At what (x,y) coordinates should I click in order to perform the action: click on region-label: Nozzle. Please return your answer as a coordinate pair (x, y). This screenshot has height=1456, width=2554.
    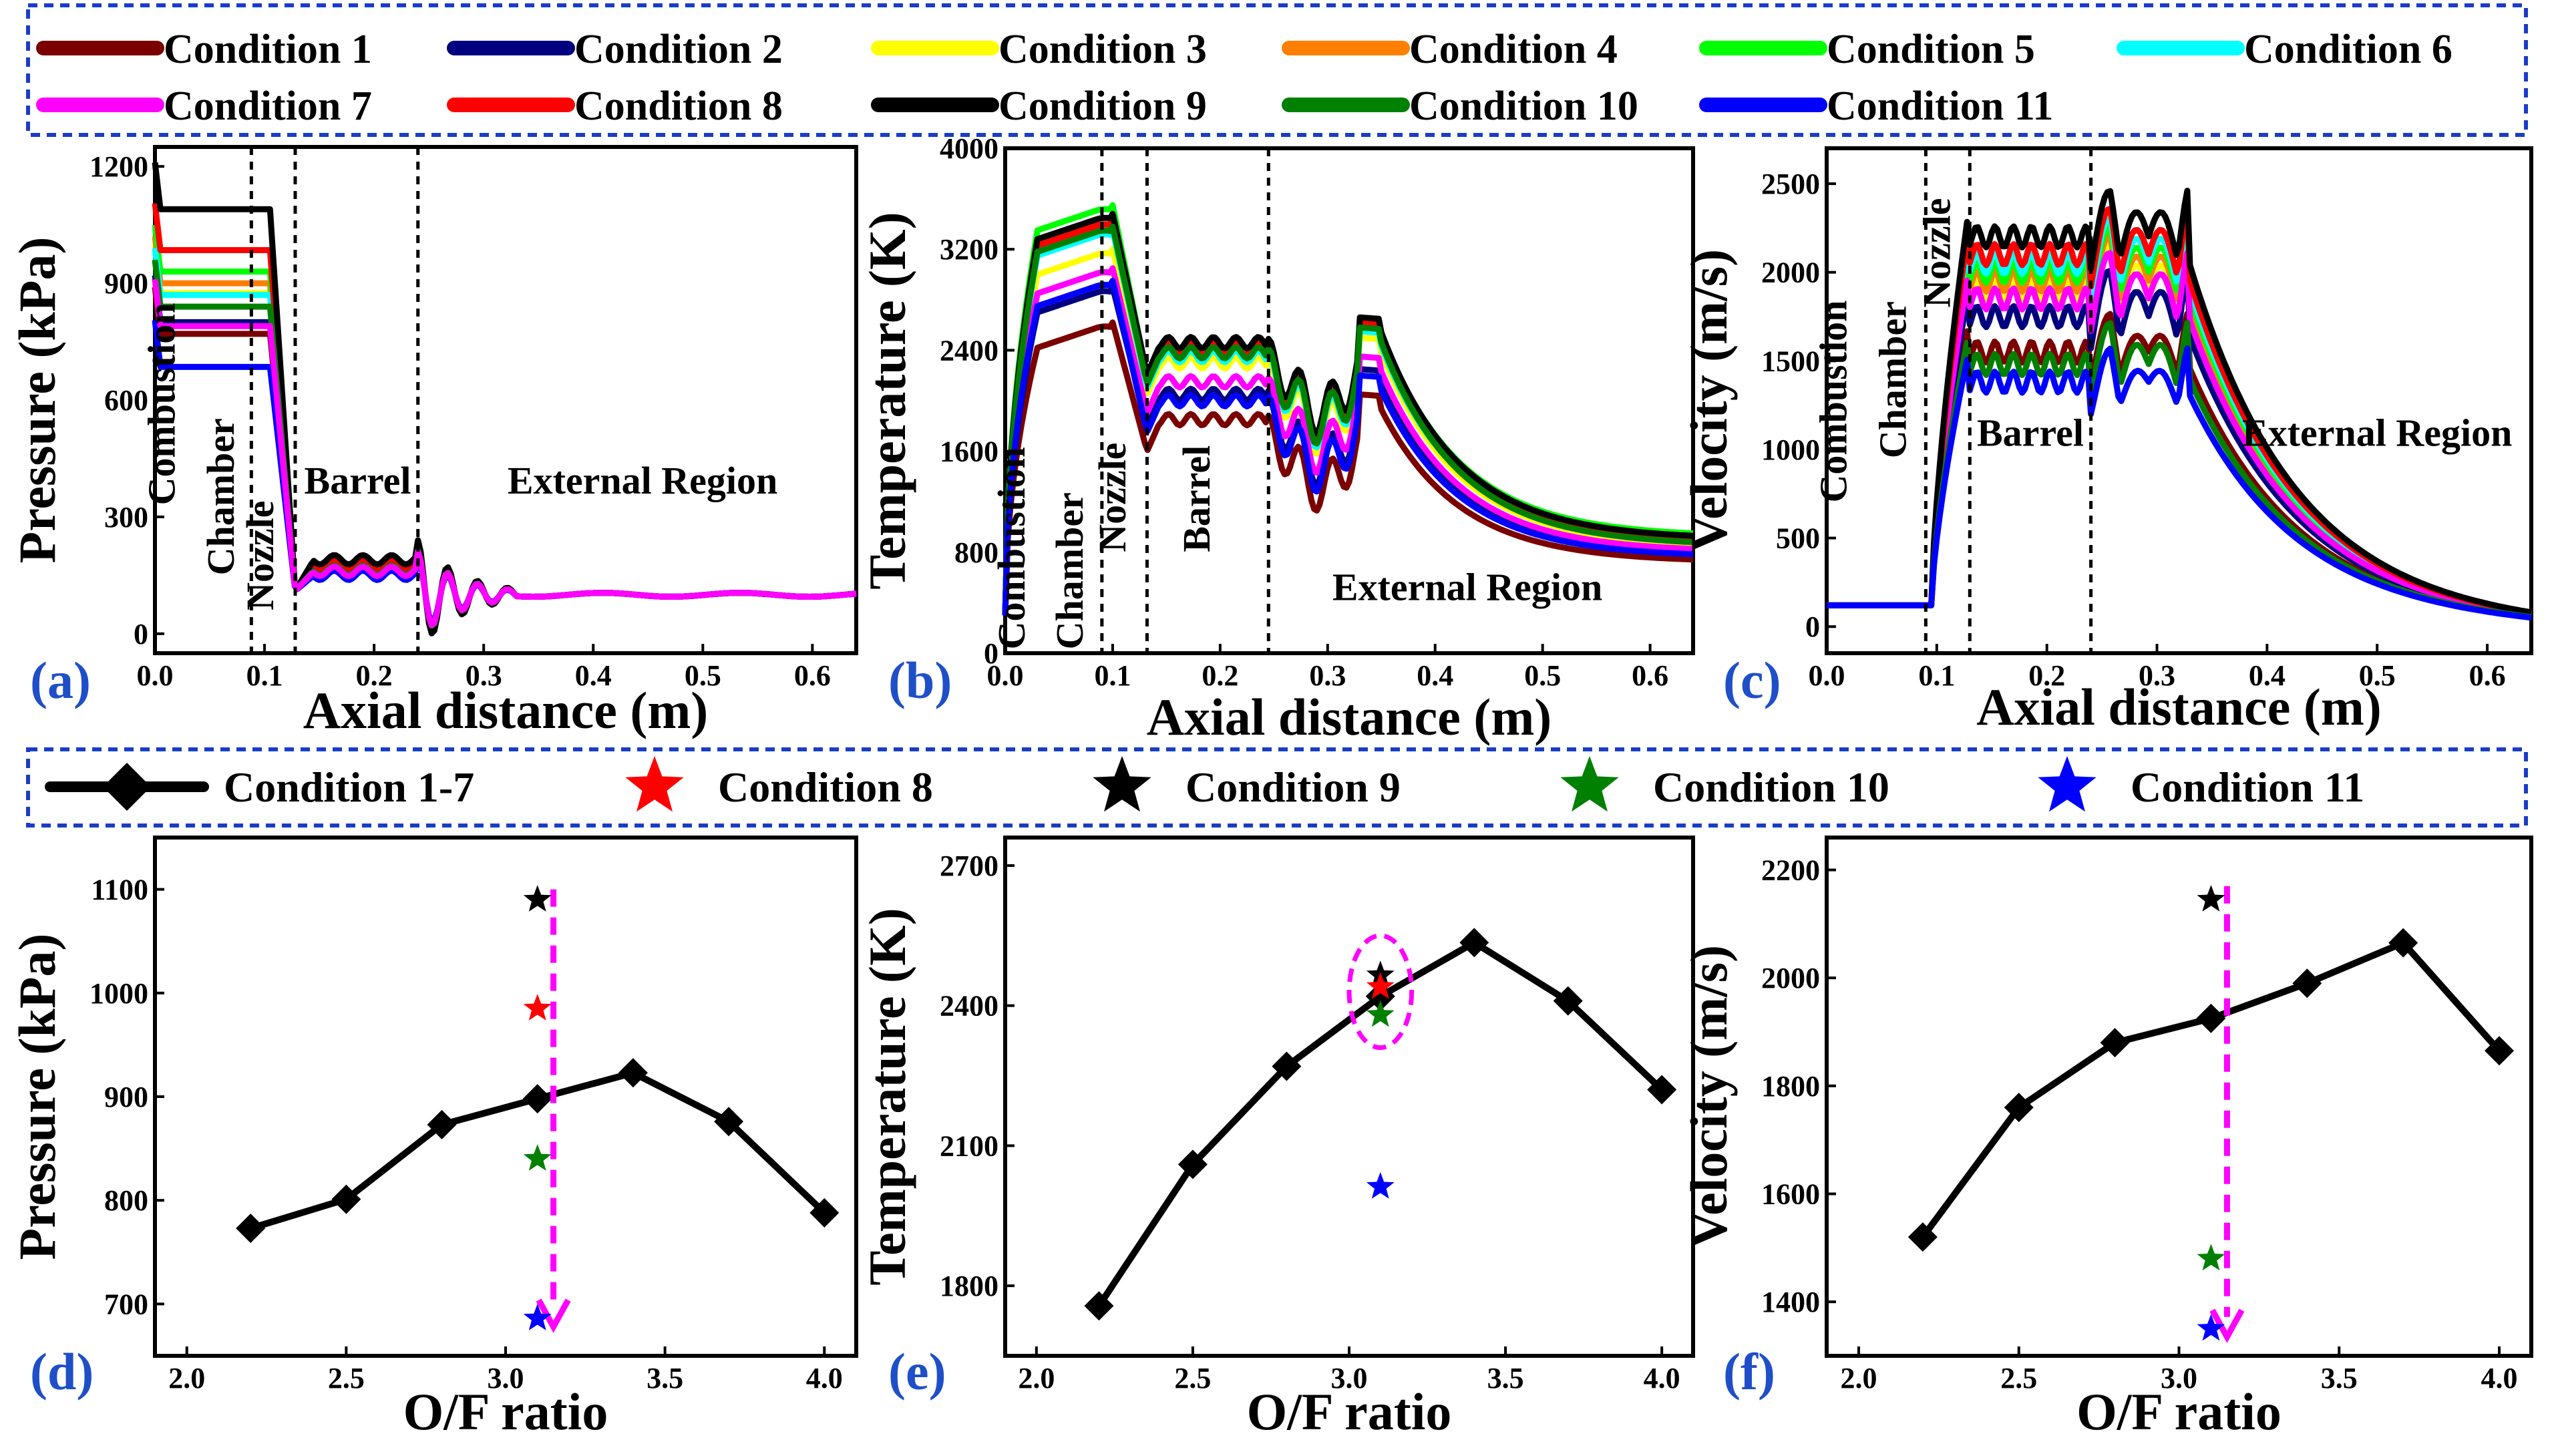
    Looking at the image, I should click on (1112, 497).